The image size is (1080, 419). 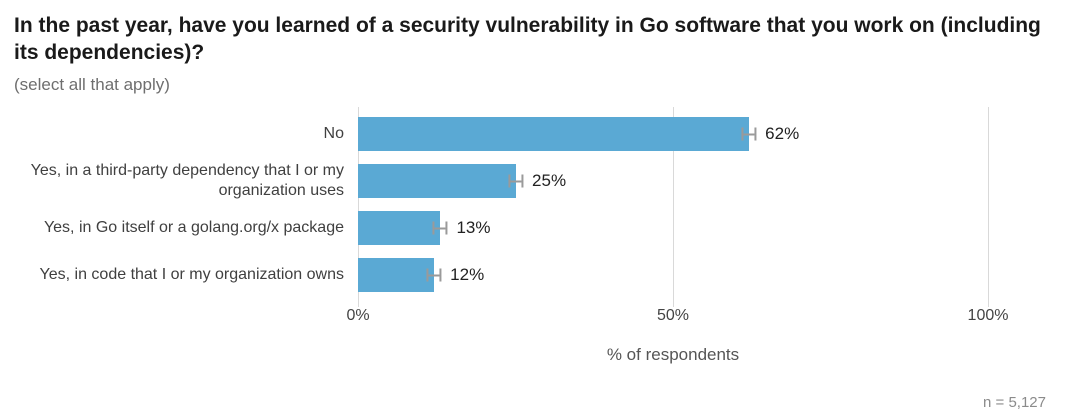 I want to click on bar-track: 25%, so click(x=673, y=181).